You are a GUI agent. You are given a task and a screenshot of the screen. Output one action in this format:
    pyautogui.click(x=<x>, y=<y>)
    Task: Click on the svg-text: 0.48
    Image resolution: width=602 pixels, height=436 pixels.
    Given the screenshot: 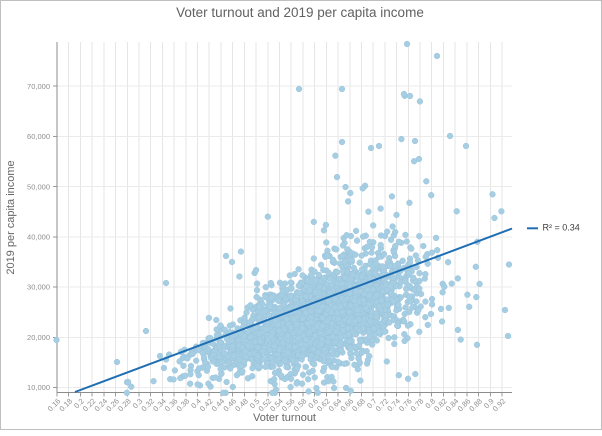 What is the action you would take?
    pyautogui.click(x=241, y=405)
    